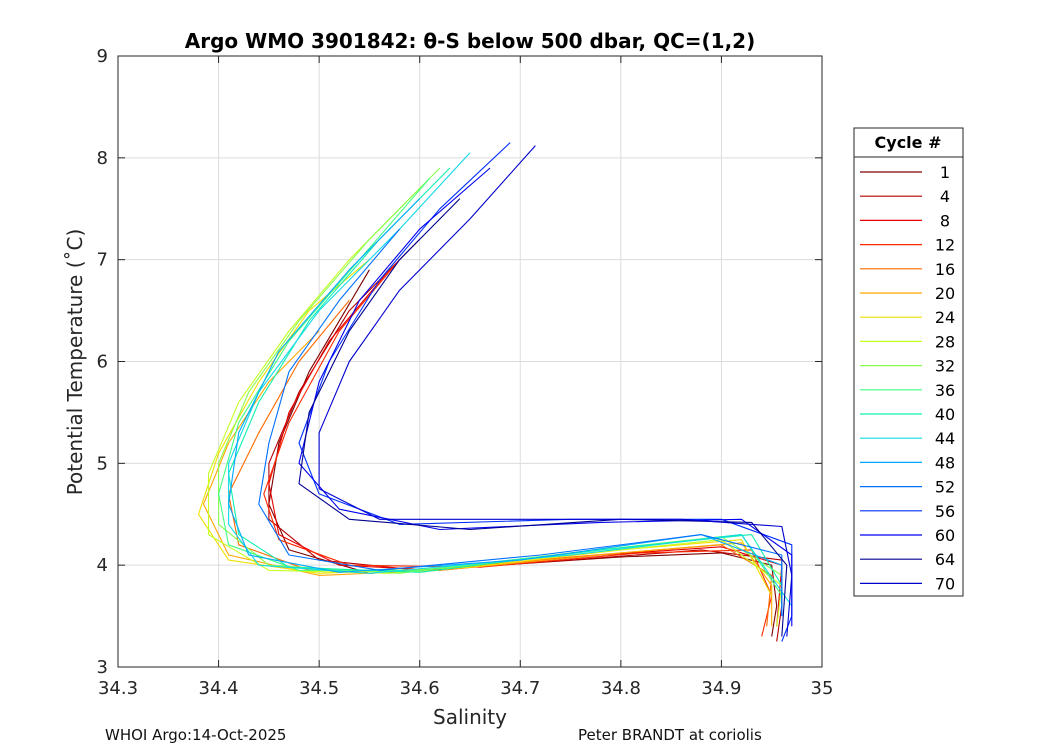  What do you see at coordinates (102, 158) in the screenshot?
I see `y-tick-label: 8` at bounding box center [102, 158].